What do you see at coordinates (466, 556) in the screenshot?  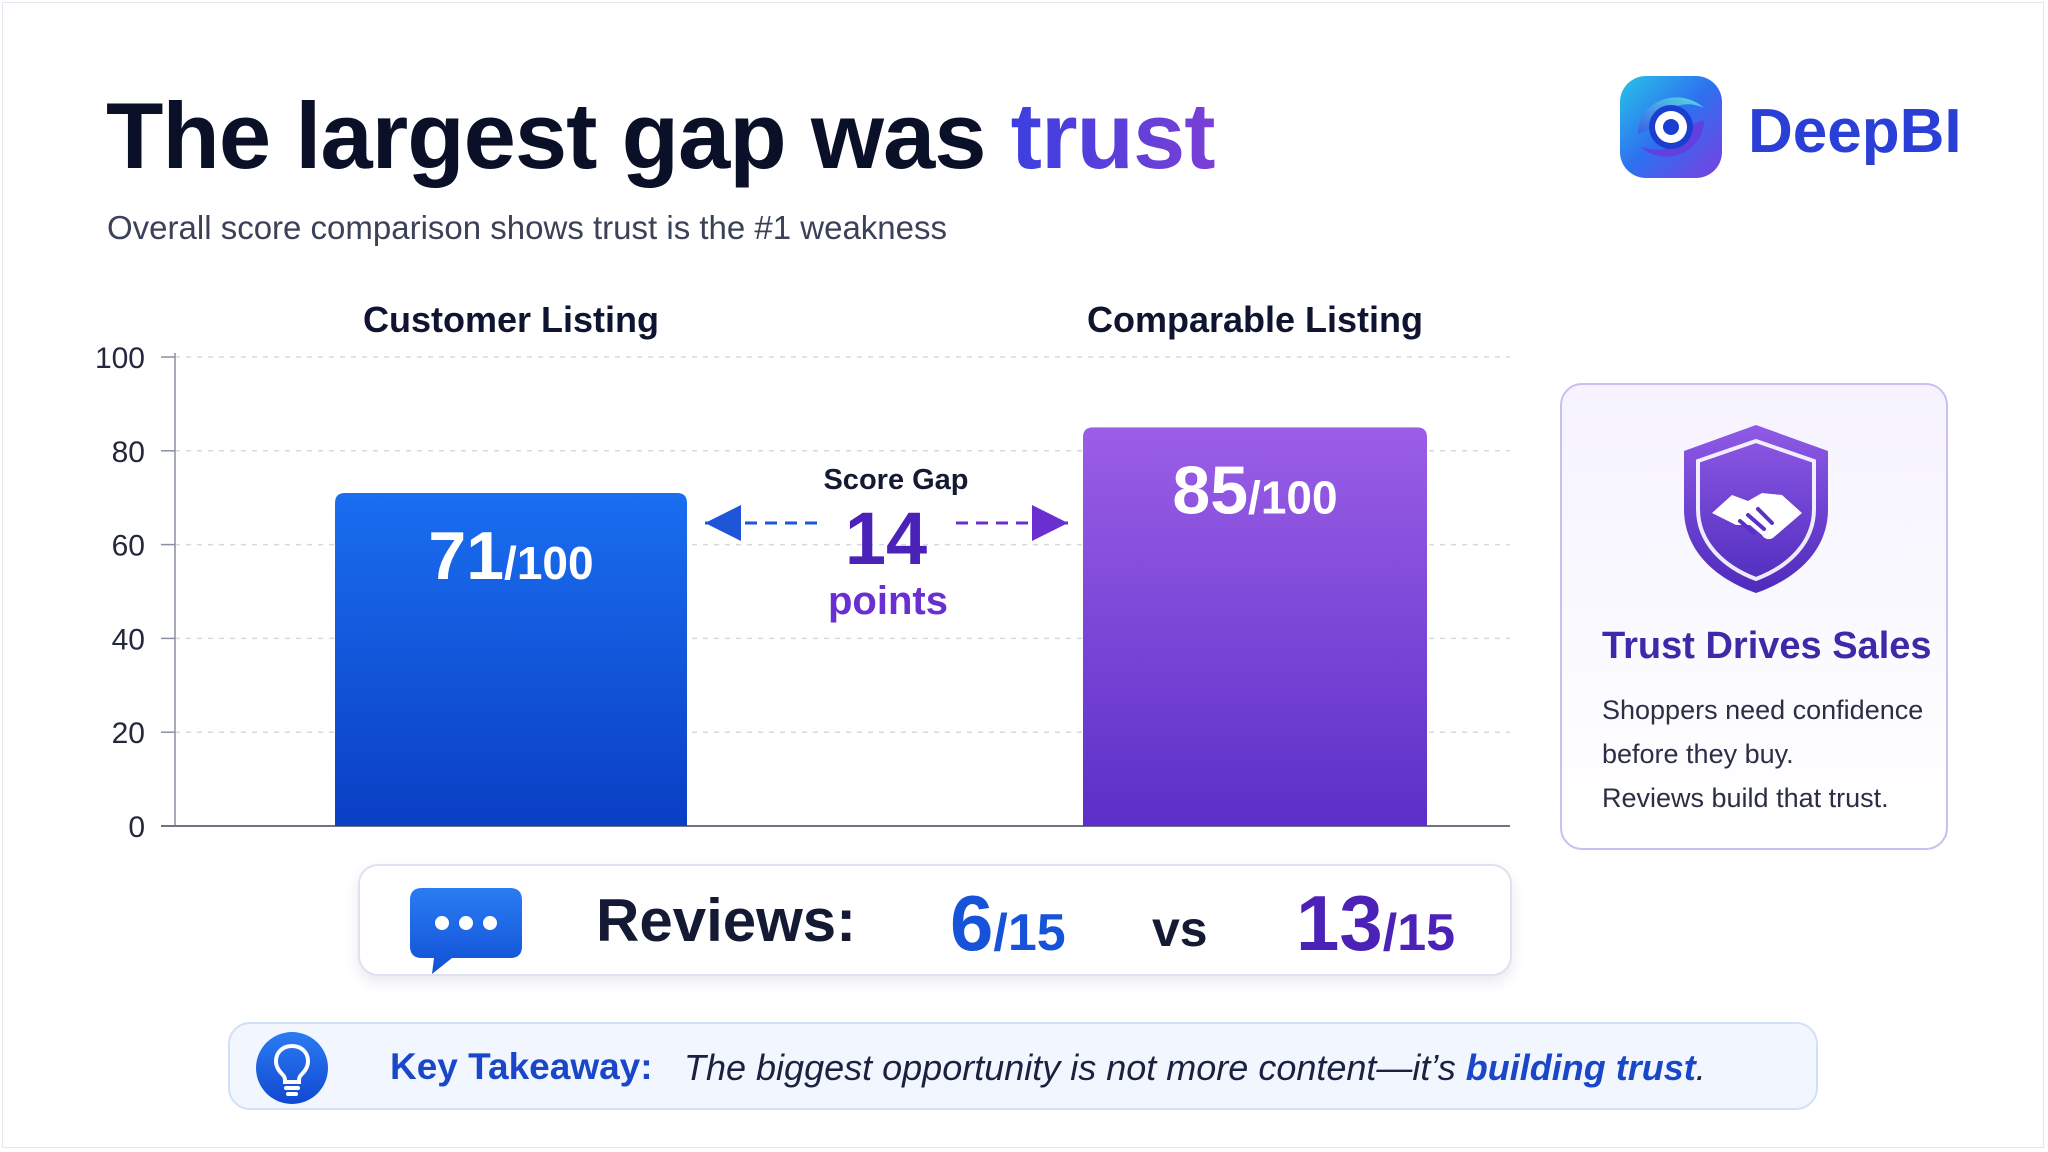 I see `bar-value-number: 71` at bounding box center [466, 556].